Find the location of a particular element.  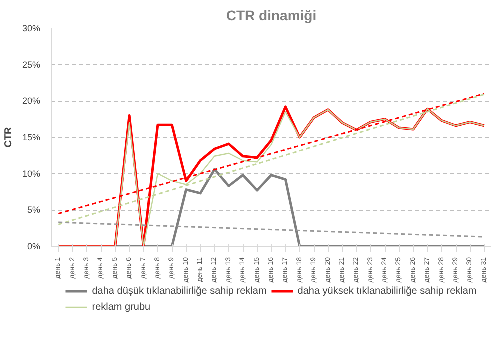

y-axis-title: CTR is located at coordinates (8, 137).